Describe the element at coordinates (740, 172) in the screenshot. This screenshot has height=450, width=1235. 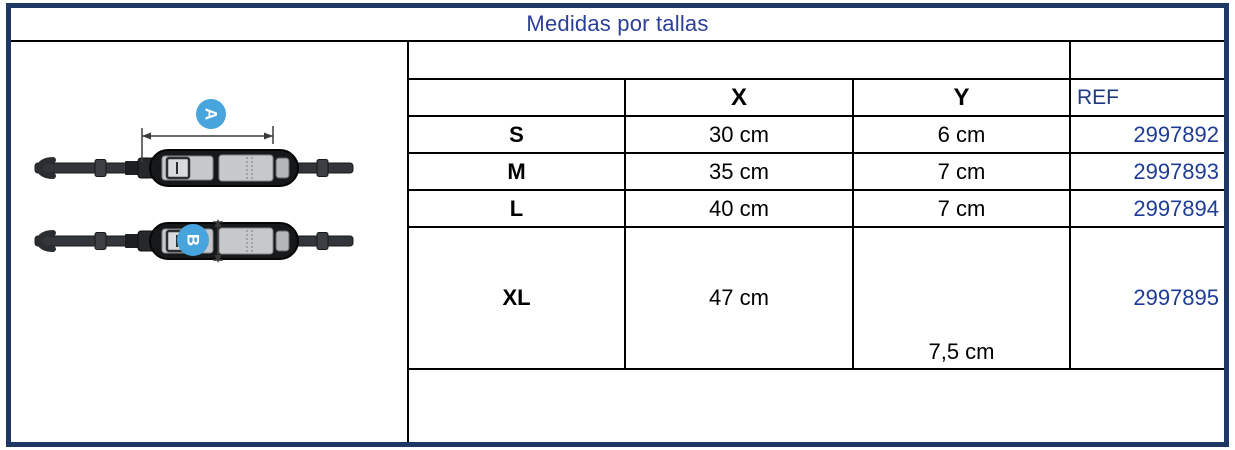
I see `row-m-x: 35 cm` at that location.